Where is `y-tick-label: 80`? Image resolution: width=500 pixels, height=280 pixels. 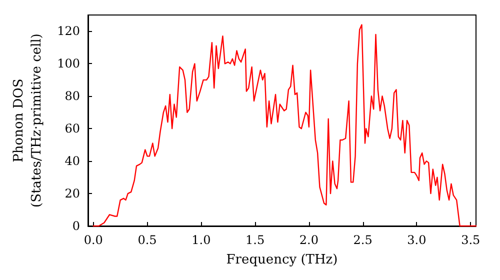 y-tick-label: 80 is located at coordinates (72, 96).